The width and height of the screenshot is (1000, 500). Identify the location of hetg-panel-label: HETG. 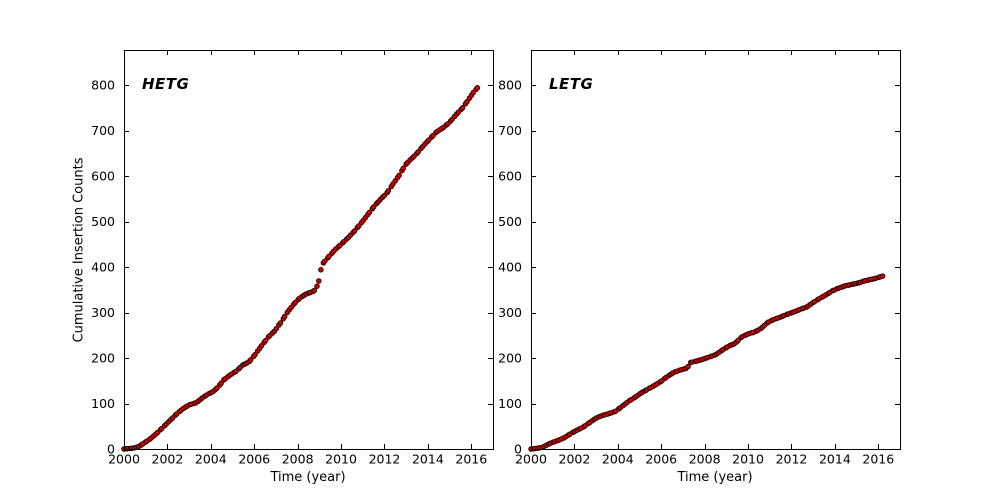
(166, 84).